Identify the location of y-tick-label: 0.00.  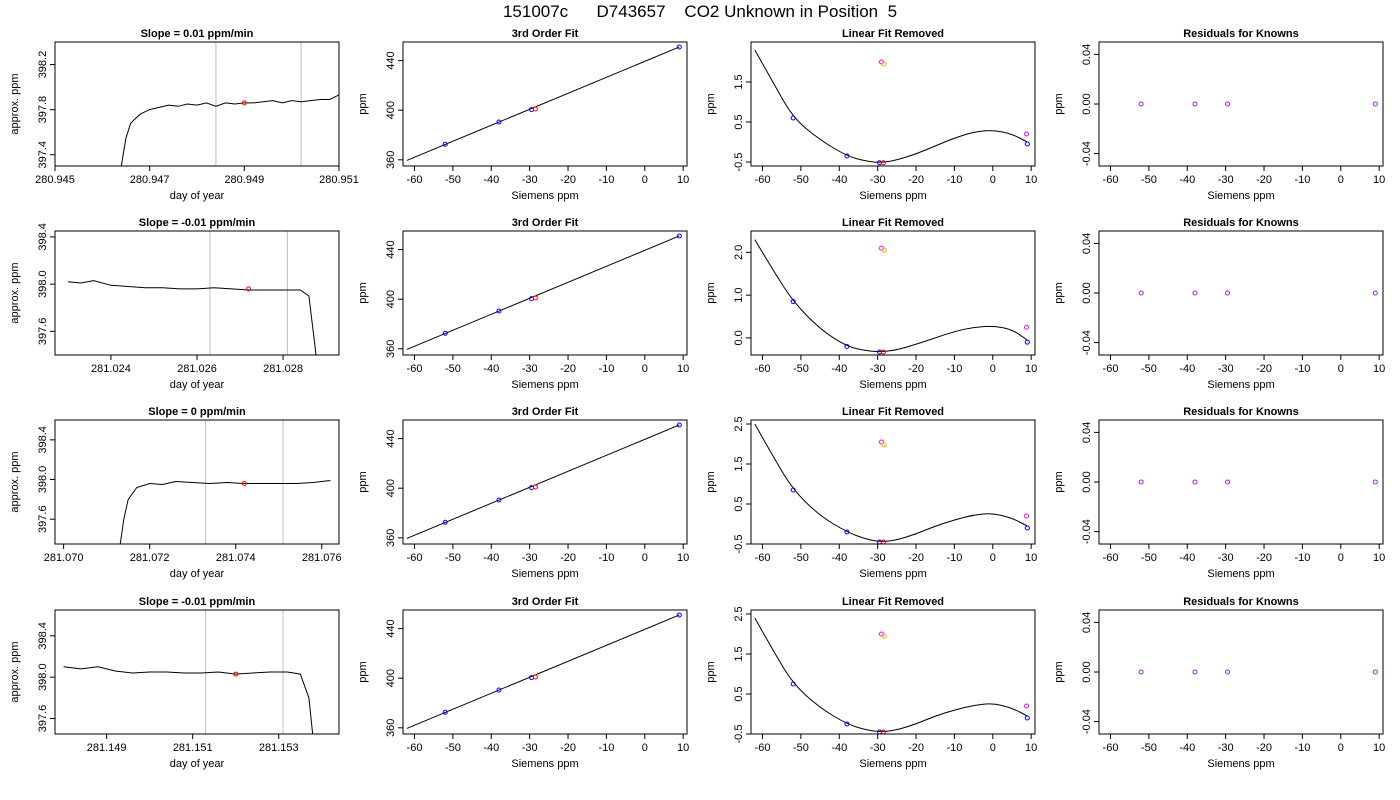
(1087, 481).